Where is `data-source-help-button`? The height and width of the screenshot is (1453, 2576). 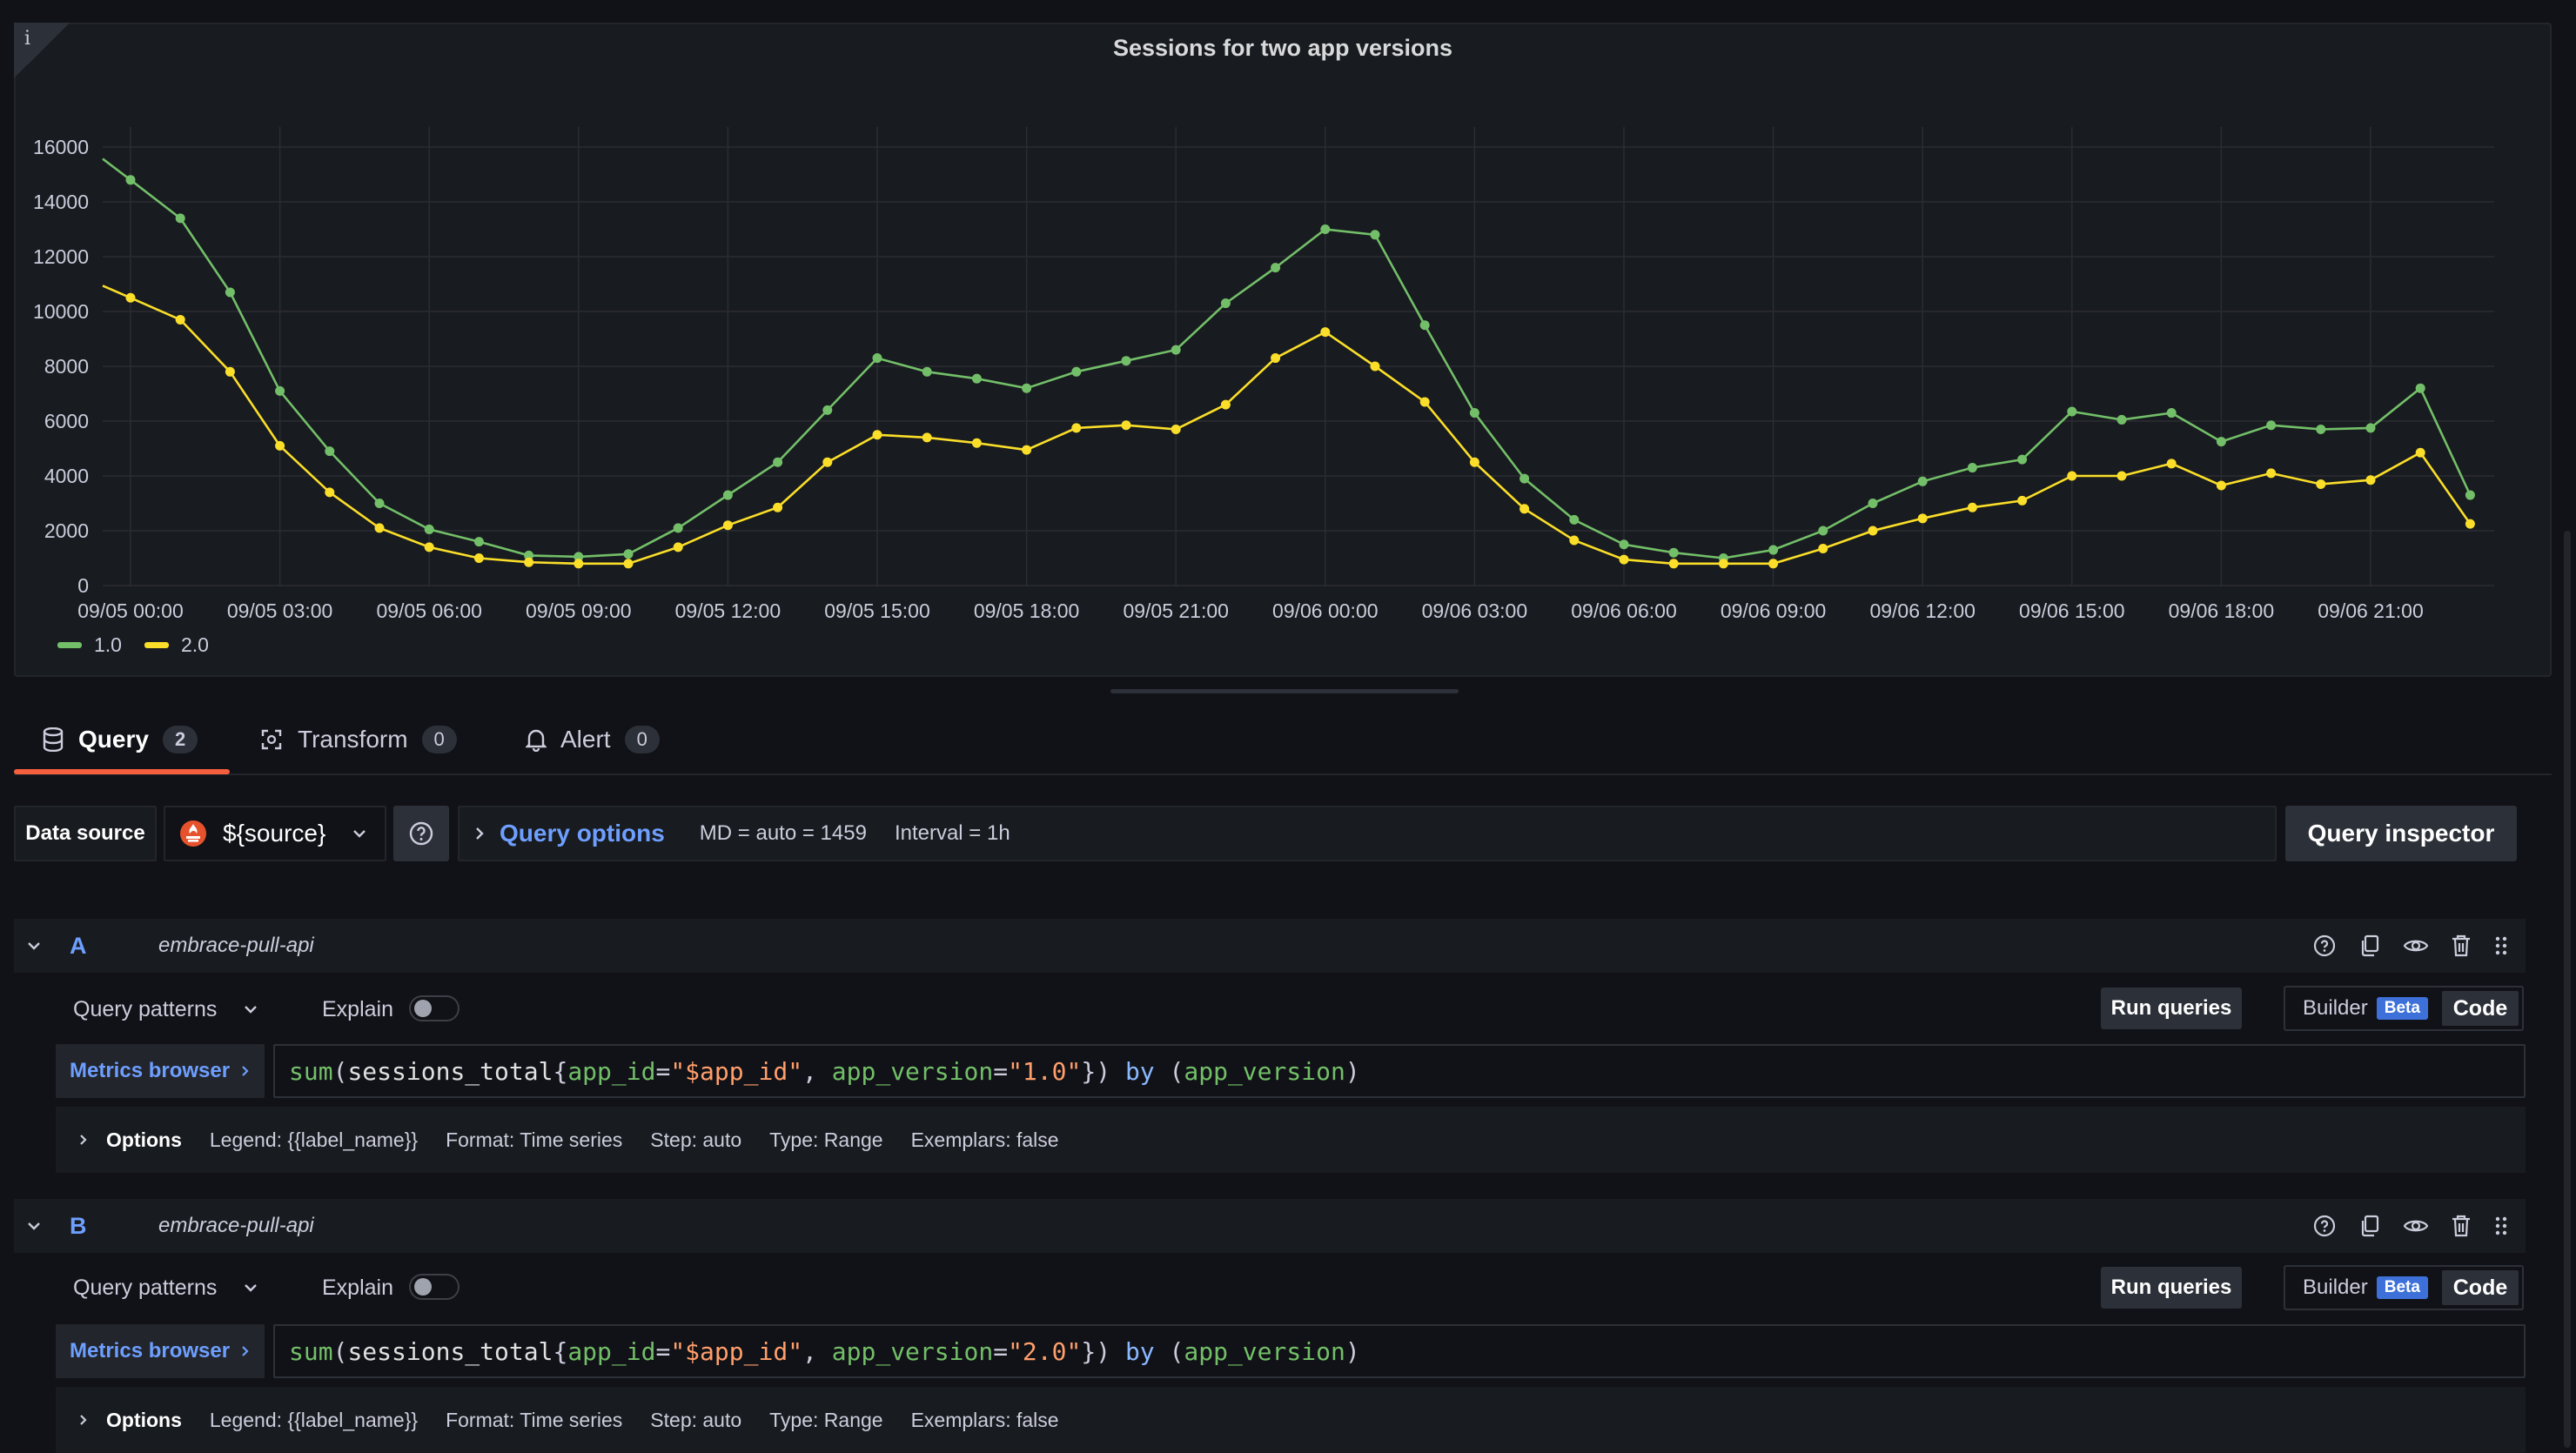
data-source-help-button is located at coordinates (421, 833).